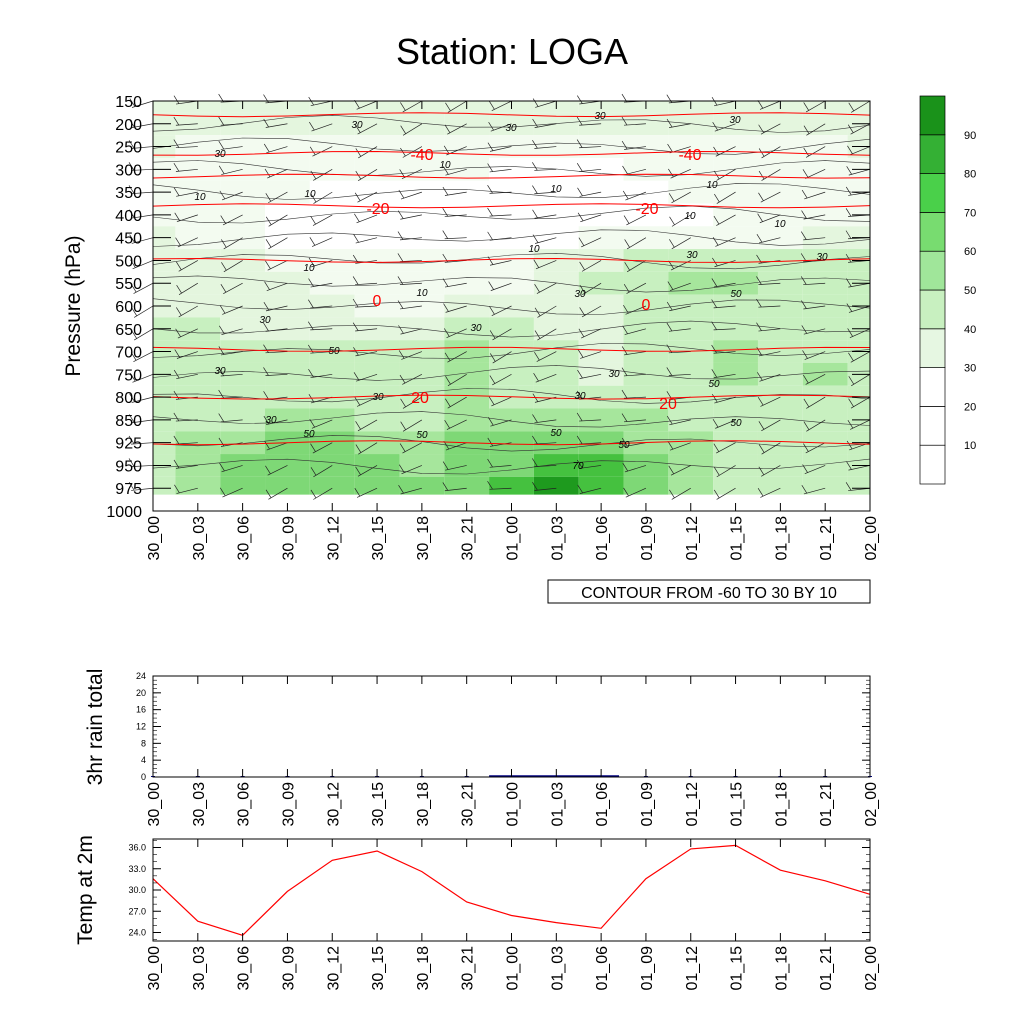 The height and width of the screenshot is (1024, 1024). What do you see at coordinates (128, 353) in the screenshot?
I see `pressure-tick-label: 700` at bounding box center [128, 353].